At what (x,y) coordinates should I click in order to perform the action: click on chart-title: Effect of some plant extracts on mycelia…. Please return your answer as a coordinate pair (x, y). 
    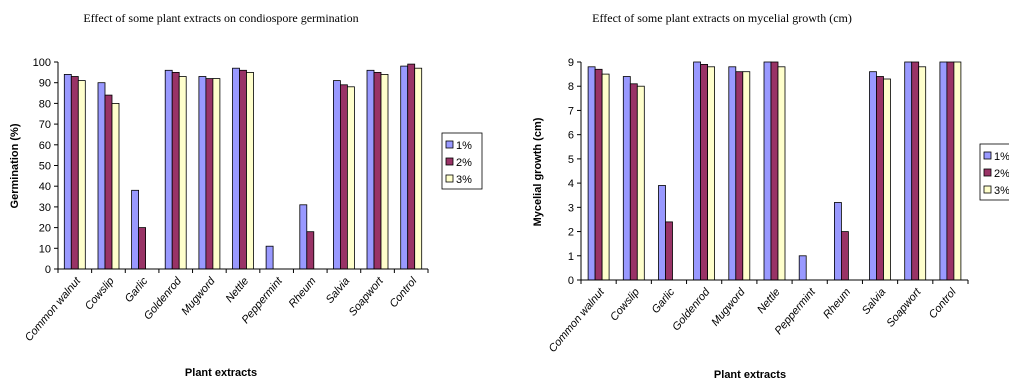
    Looking at the image, I should click on (722, 18).